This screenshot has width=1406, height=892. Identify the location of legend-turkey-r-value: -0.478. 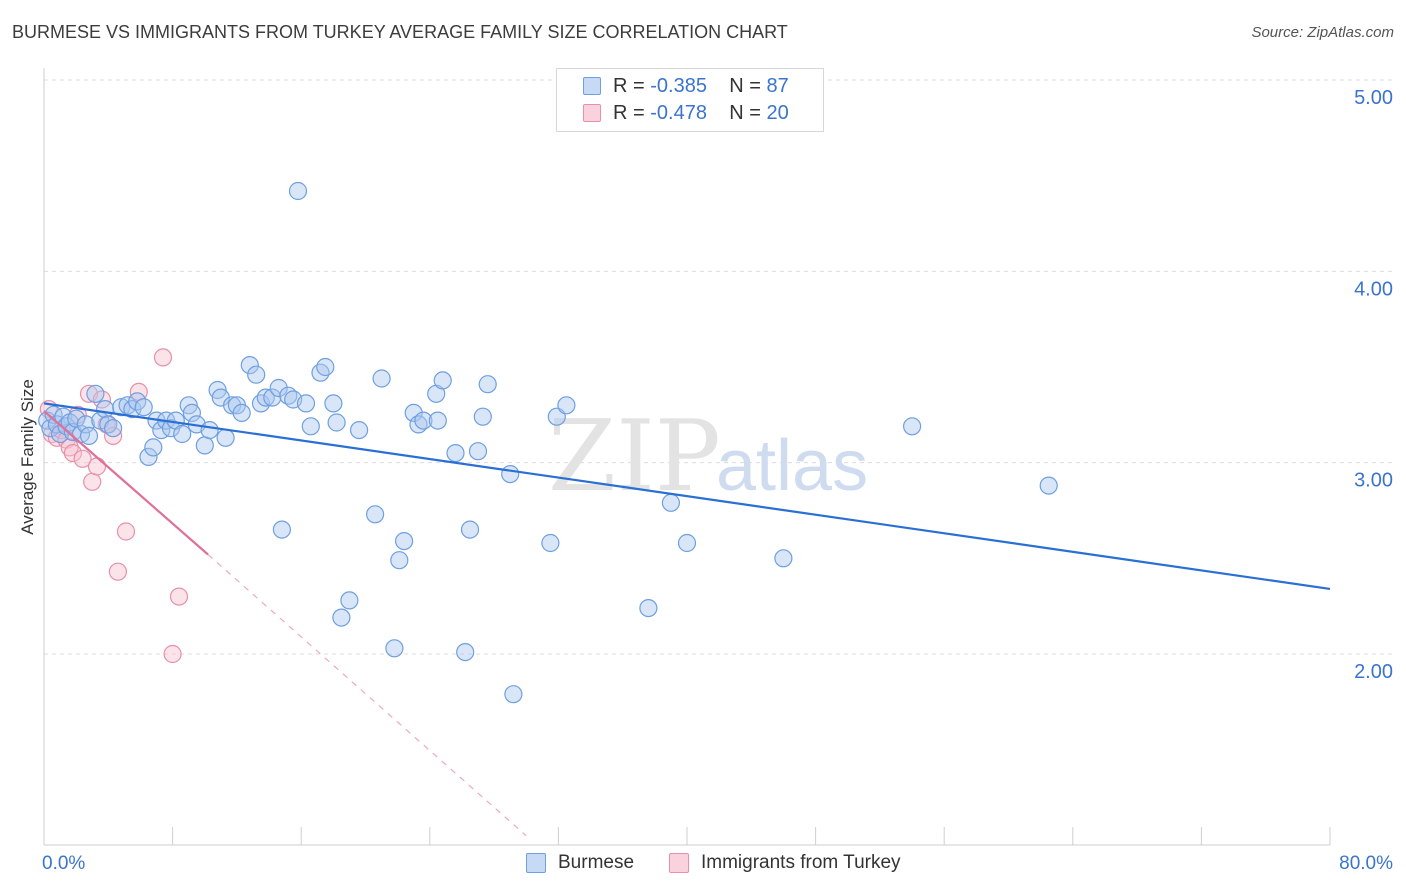
(678, 113).